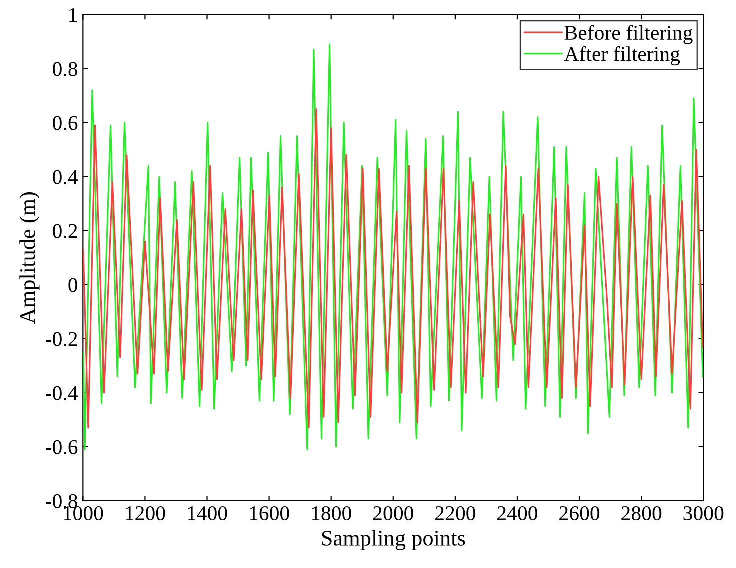 This screenshot has height=568, width=736. What do you see at coordinates (704, 513) in the screenshot?
I see `x-tick-label: 3000` at bounding box center [704, 513].